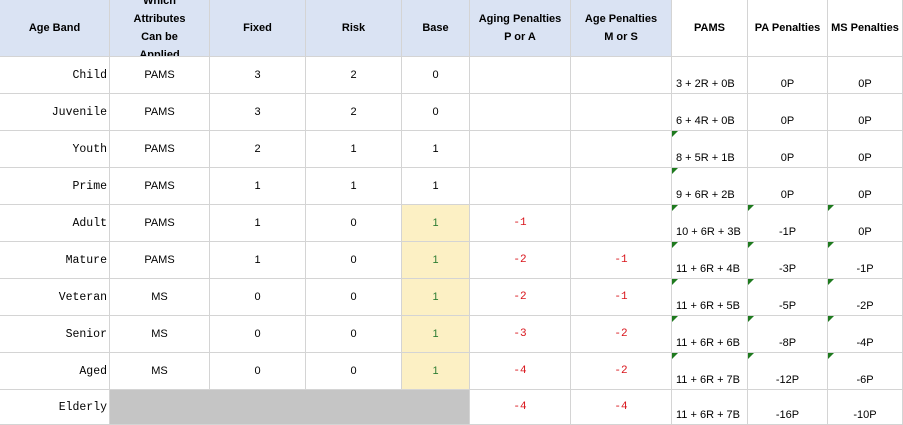  What do you see at coordinates (788, 371) in the screenshot?
I see `pa-penalty-cell: -12P` at bounding box center [788, 371].